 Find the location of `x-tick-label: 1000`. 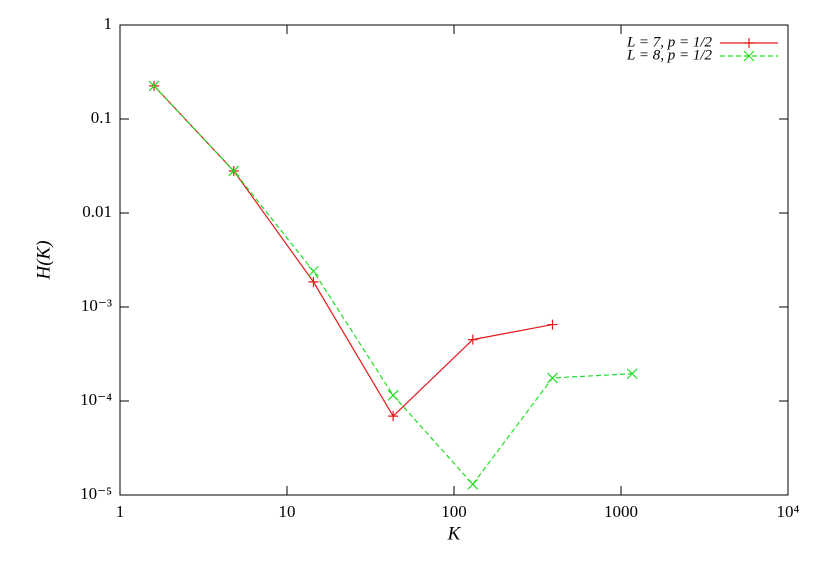

x-tick-label: 1000 is located at coordinates (621, 511).